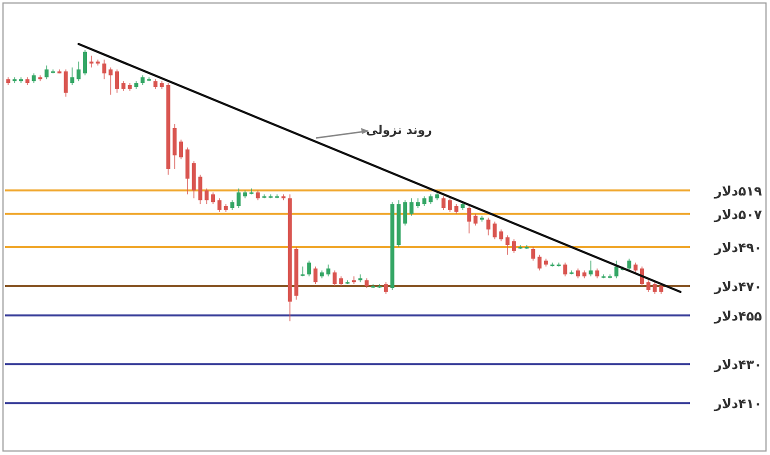  What do you see at coordinates (737, 316) in the screenshot?
I see `y-tick-label: ۴۵۵دلار` at bounding box center [737, 316].